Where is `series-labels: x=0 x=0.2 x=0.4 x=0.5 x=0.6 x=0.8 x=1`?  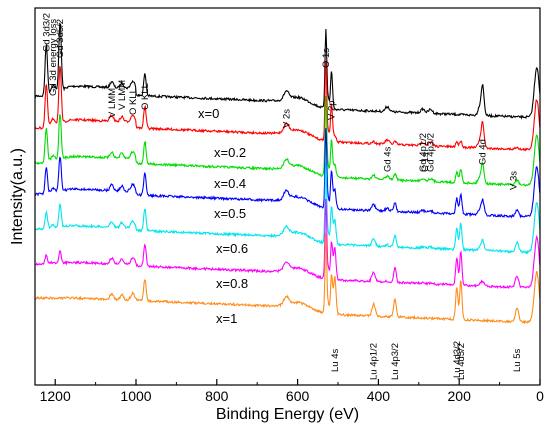 series-labels: x=0 x=0.2 x=0.4 x=0.5 x=0.6 x=0.8 x=1 is located at coordinates (223, 216).